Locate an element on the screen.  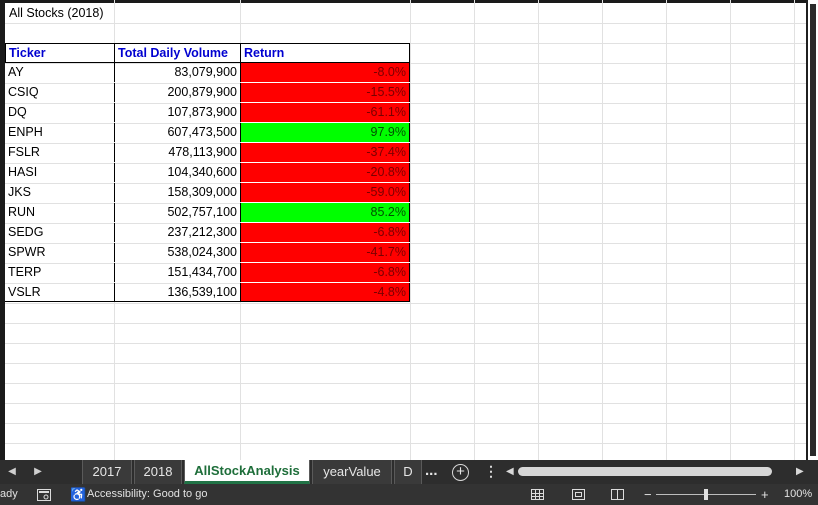
zoom-slider-knob is located at coordinates (706, 494).